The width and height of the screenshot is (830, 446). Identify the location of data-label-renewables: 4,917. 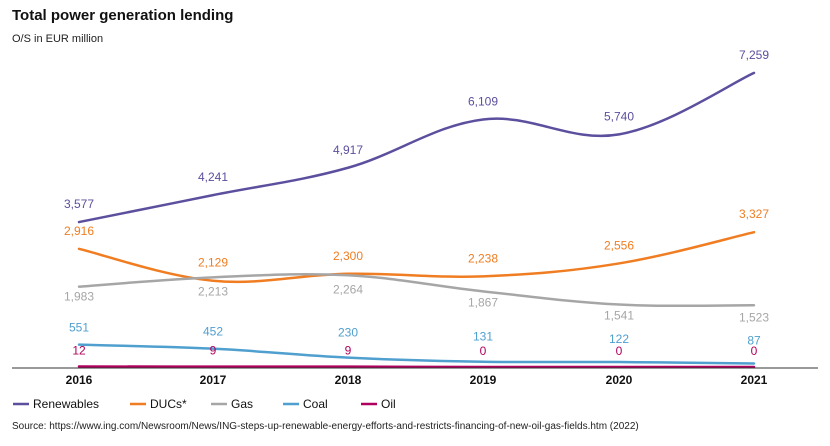
(348, 150).